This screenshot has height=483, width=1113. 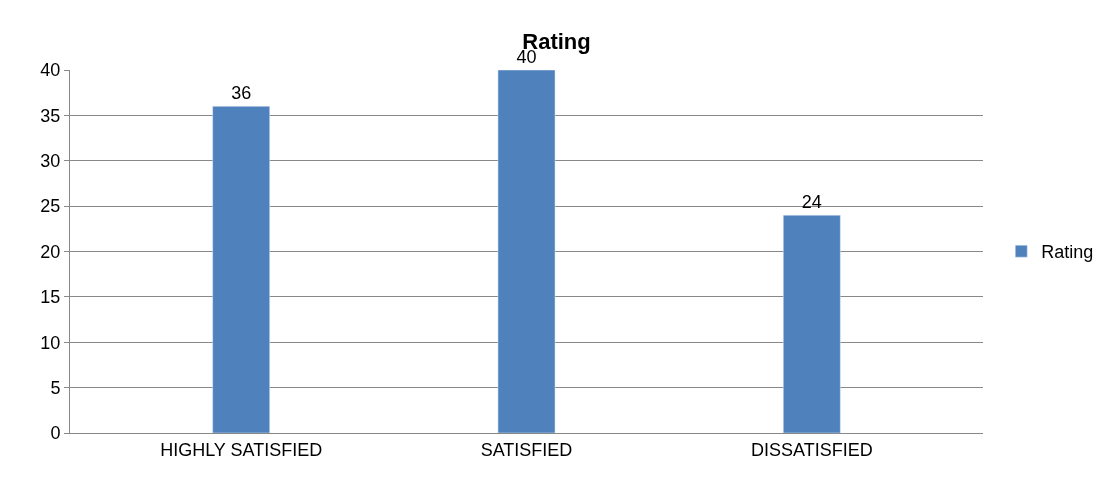 I want to click on y-tick-label: 10, so click(x=50, y=342).